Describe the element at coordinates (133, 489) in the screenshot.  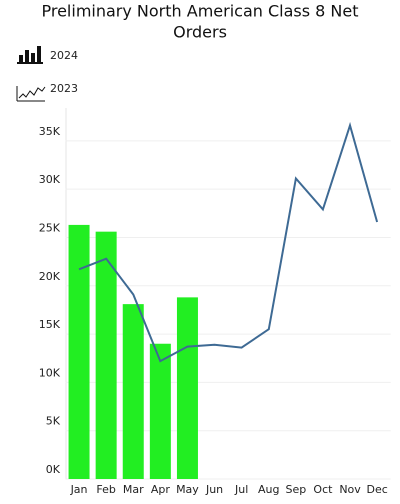
I see `x-tick-label: Mar` at that location.